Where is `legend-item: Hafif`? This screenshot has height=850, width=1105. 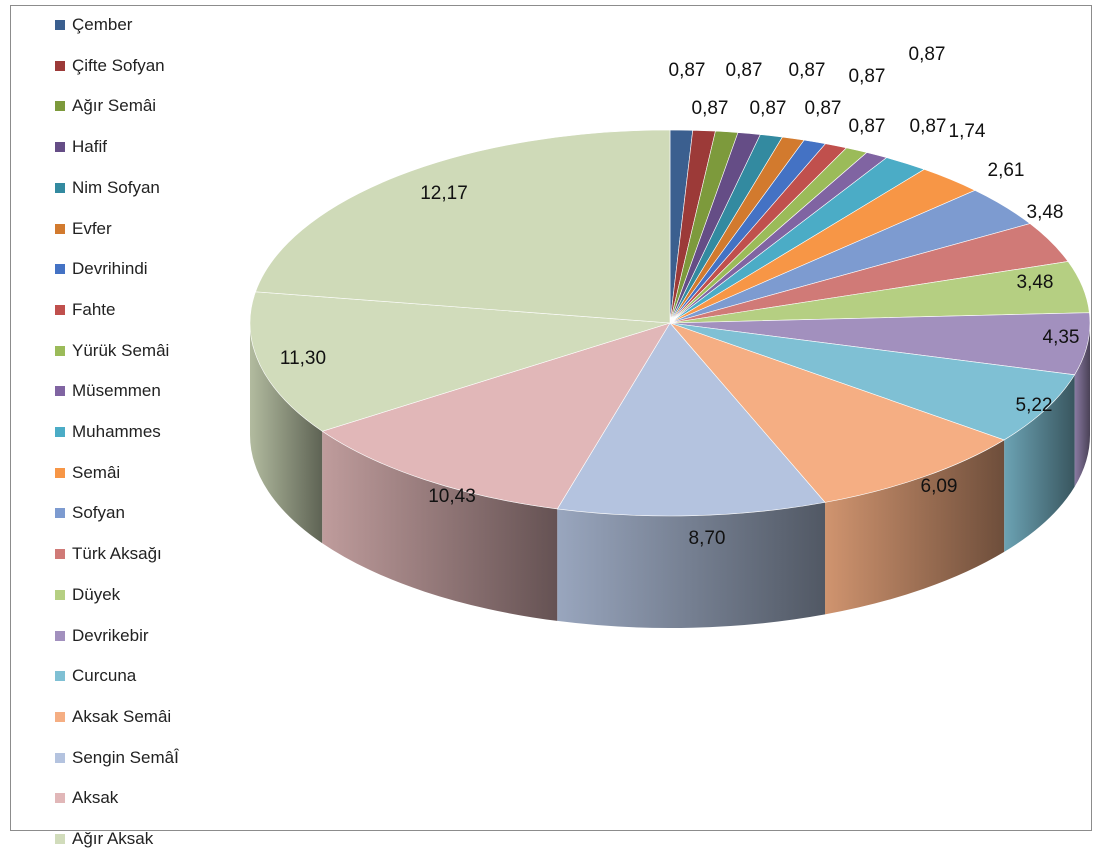
legend-item: Hafif is located at coordinates (81, 147).